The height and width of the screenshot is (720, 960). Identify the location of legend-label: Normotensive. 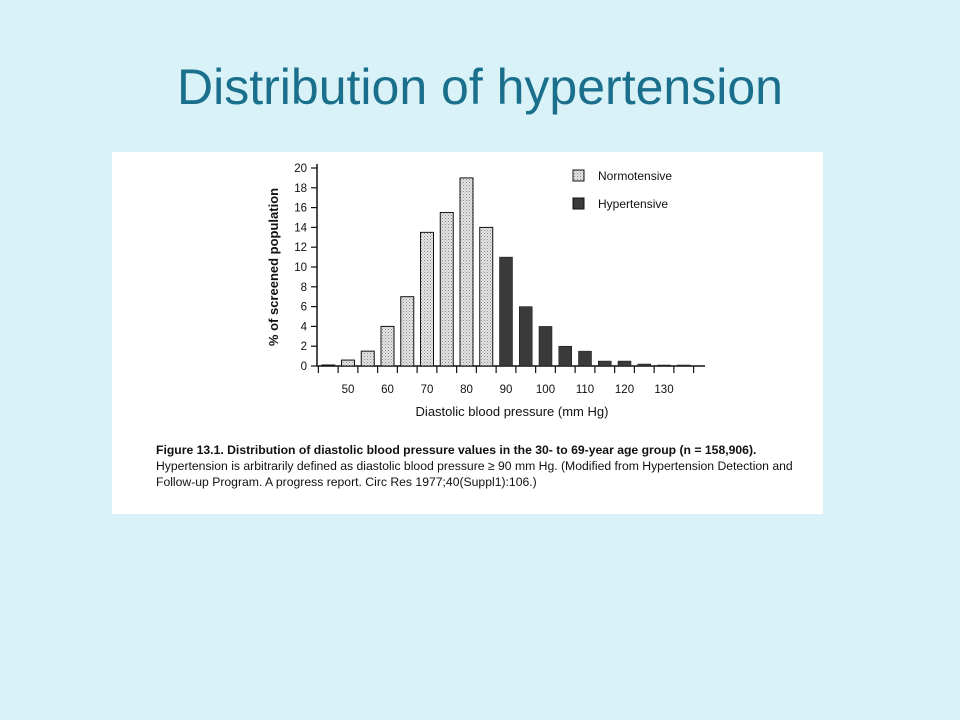
(635, 176).